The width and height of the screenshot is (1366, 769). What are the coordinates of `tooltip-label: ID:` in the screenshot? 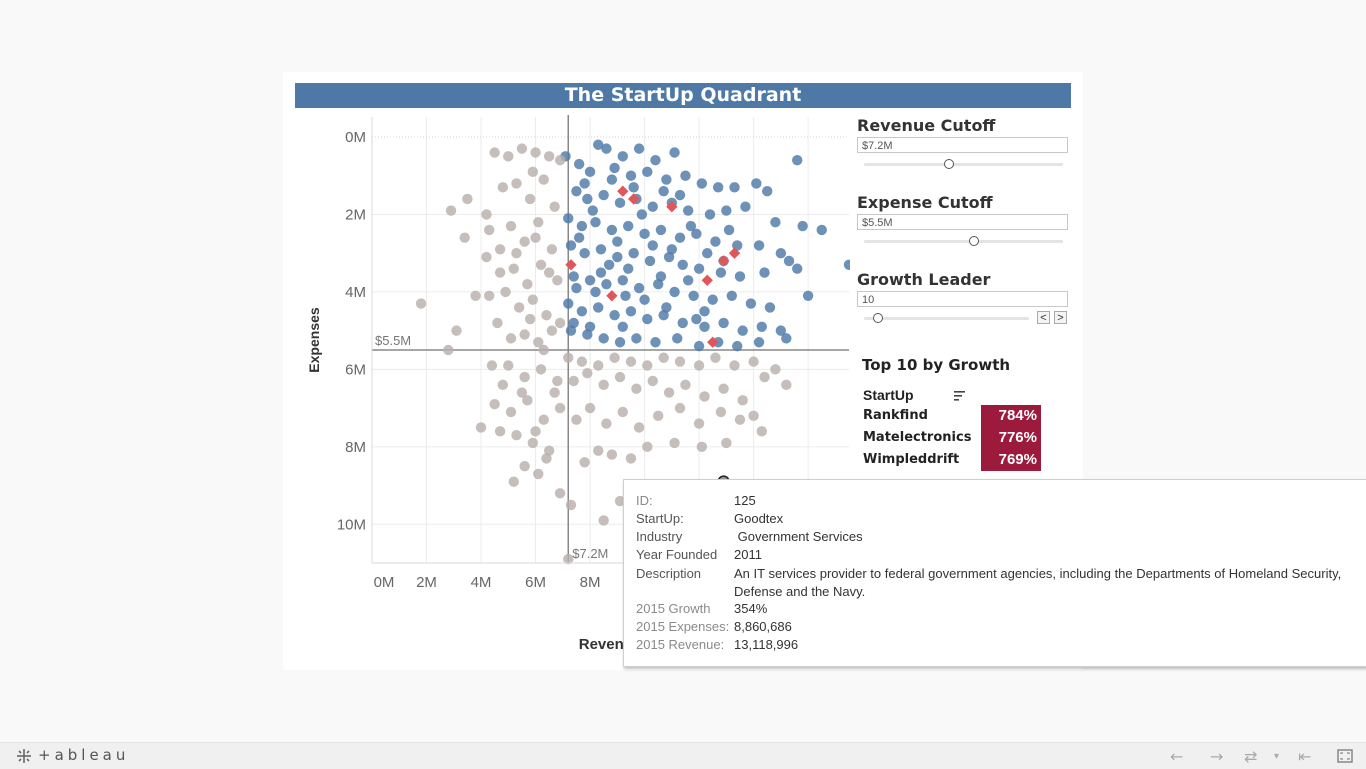 It's located at (644, 500).